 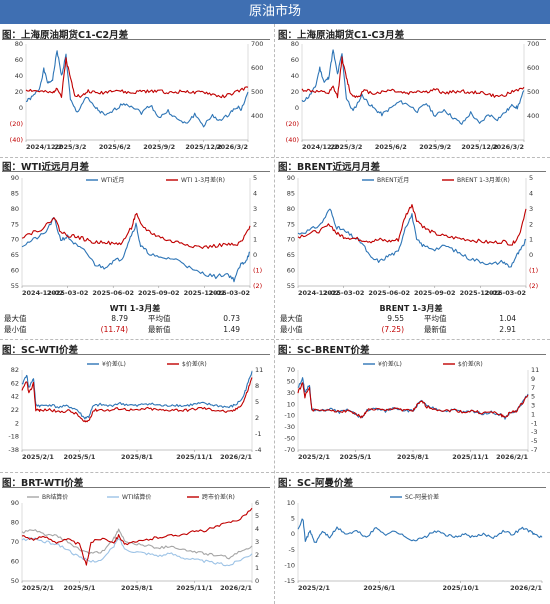 I want to click on stat-value: (7.25), so click(x=392, y=329).